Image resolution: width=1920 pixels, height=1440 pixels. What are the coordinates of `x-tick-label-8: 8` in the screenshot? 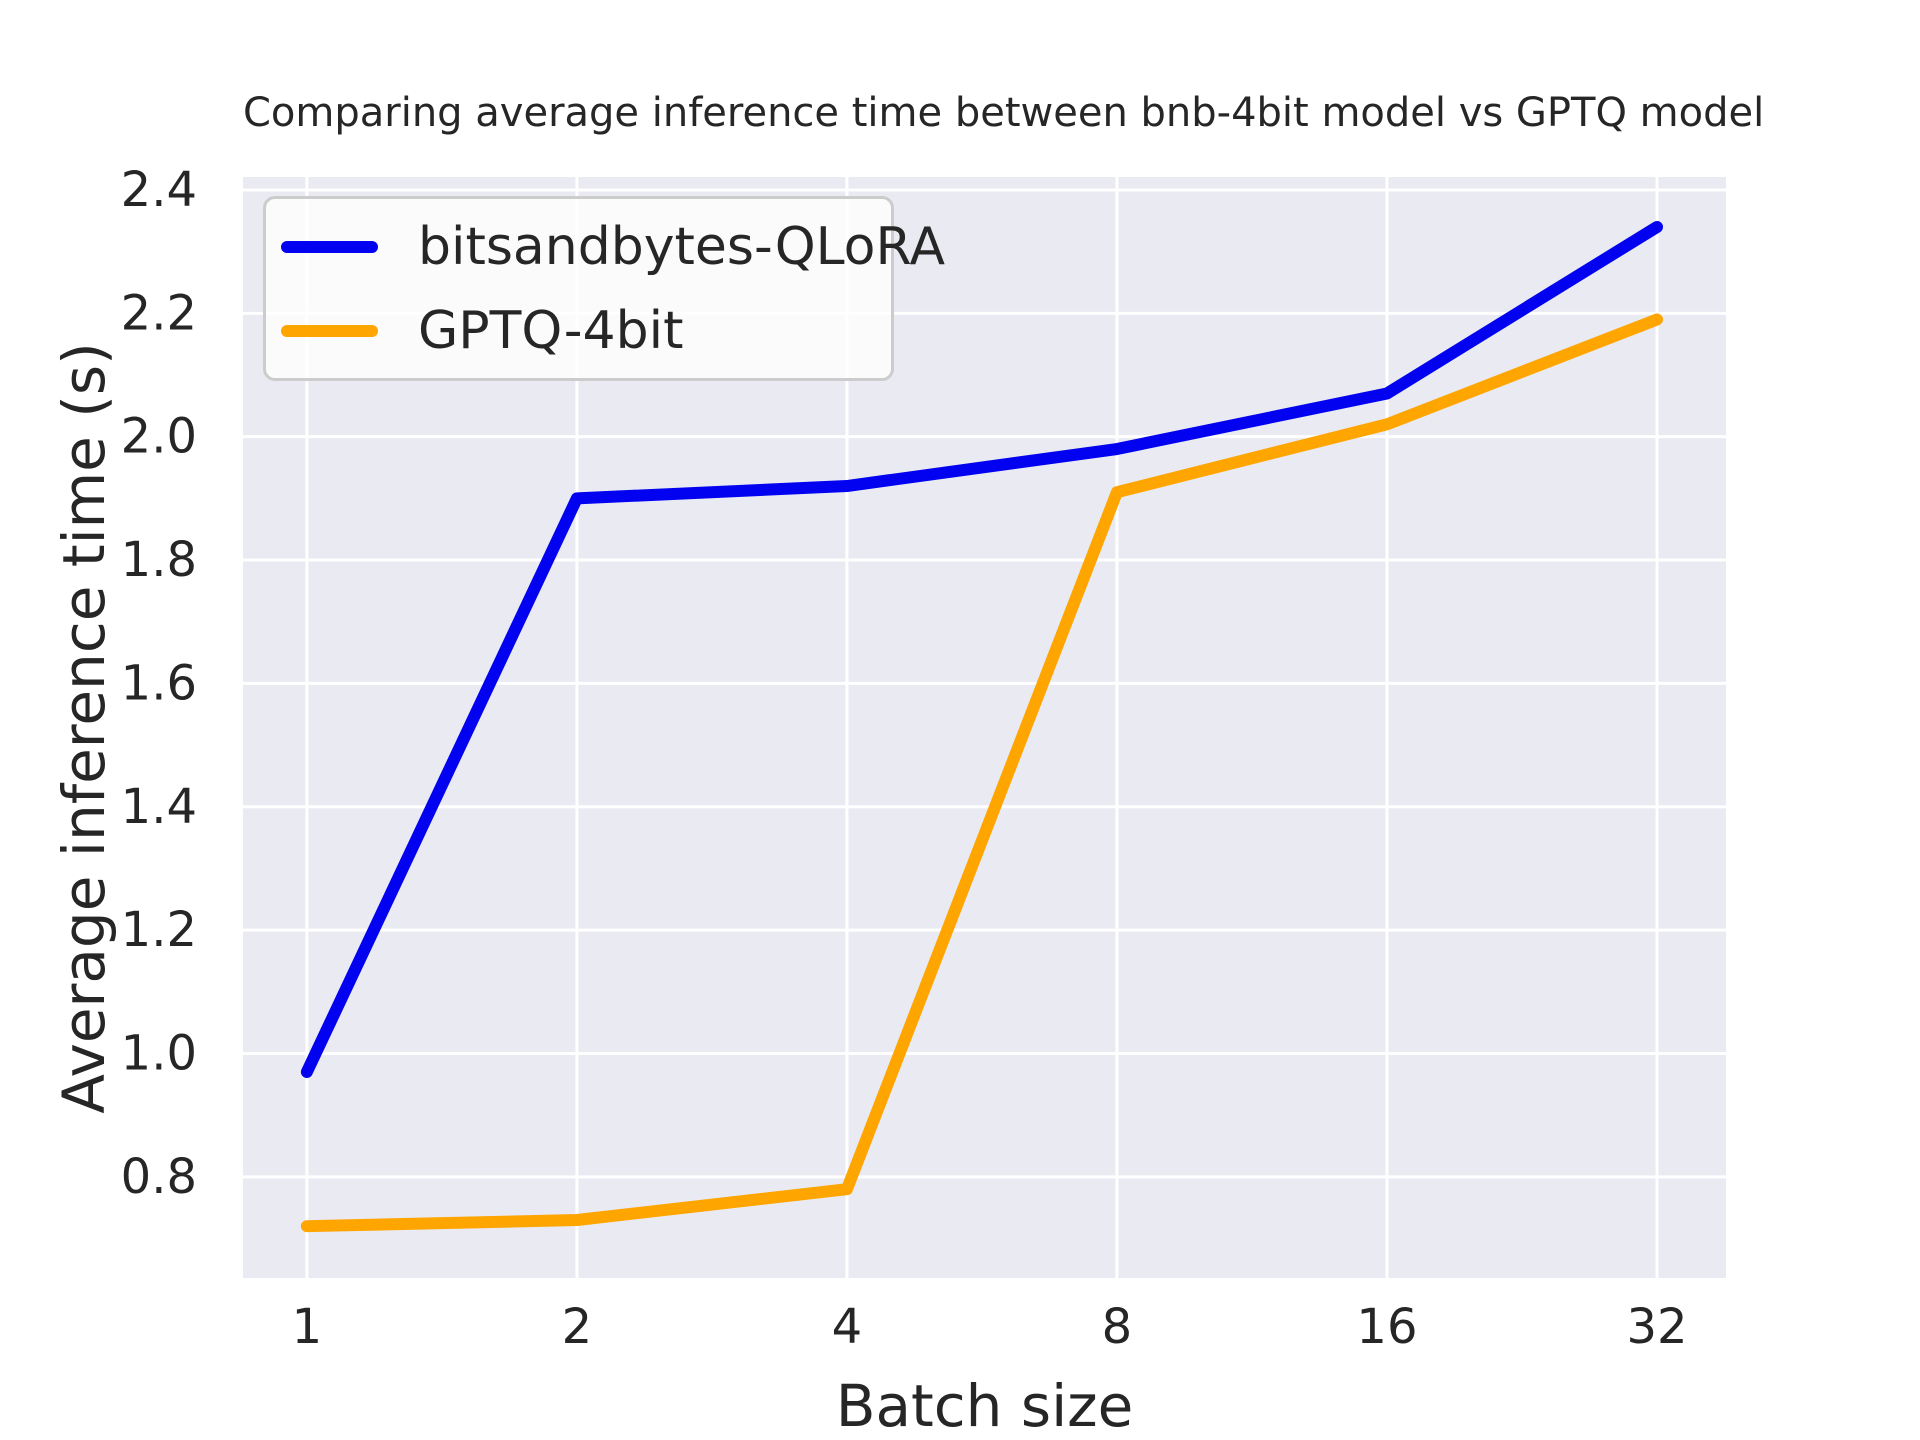 It's located at (1117, 1327).